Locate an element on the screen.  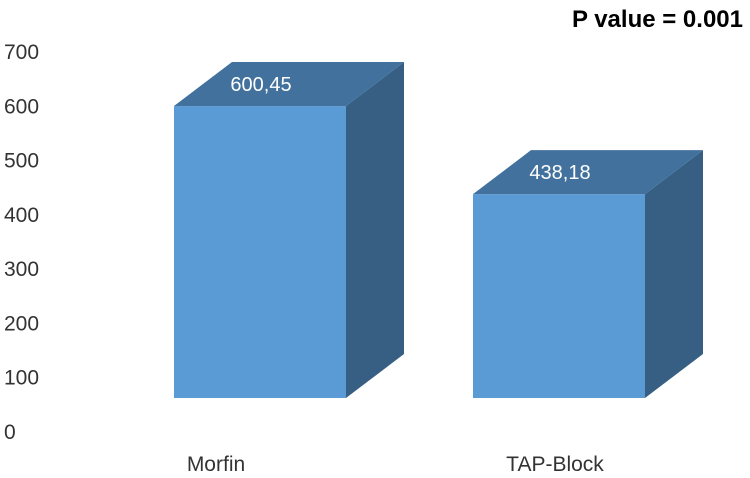
y-tick-label-400: 400 is located at coordinates (21, 215).